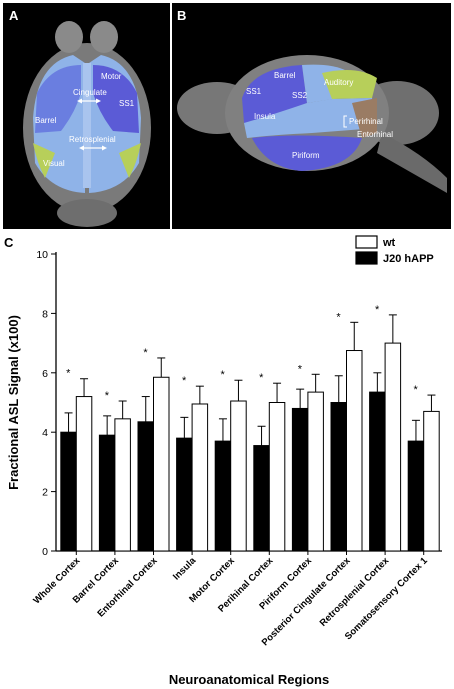 The image size is (454, 689). I want to click on region-label-insula: Insula, so click(265, 116).